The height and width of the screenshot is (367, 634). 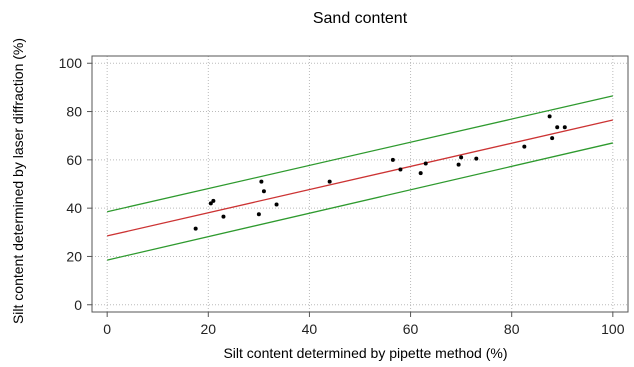 I want to click on x-tick-label: 100, so click(x=613, y=329).